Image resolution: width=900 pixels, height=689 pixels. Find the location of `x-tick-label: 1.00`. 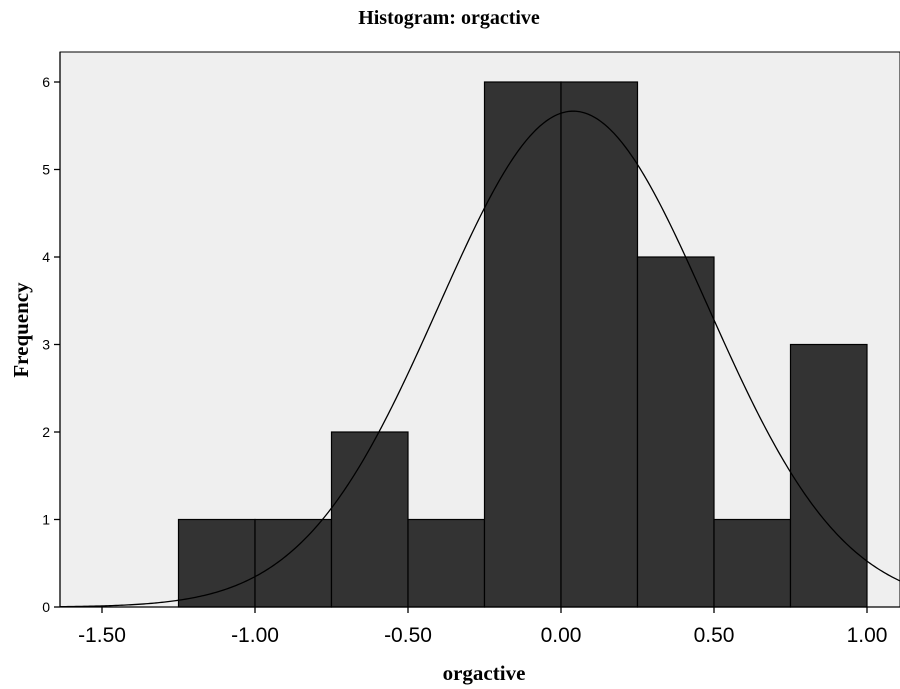

x-tick-label: 1.00 is located at coordinates (867, 635).